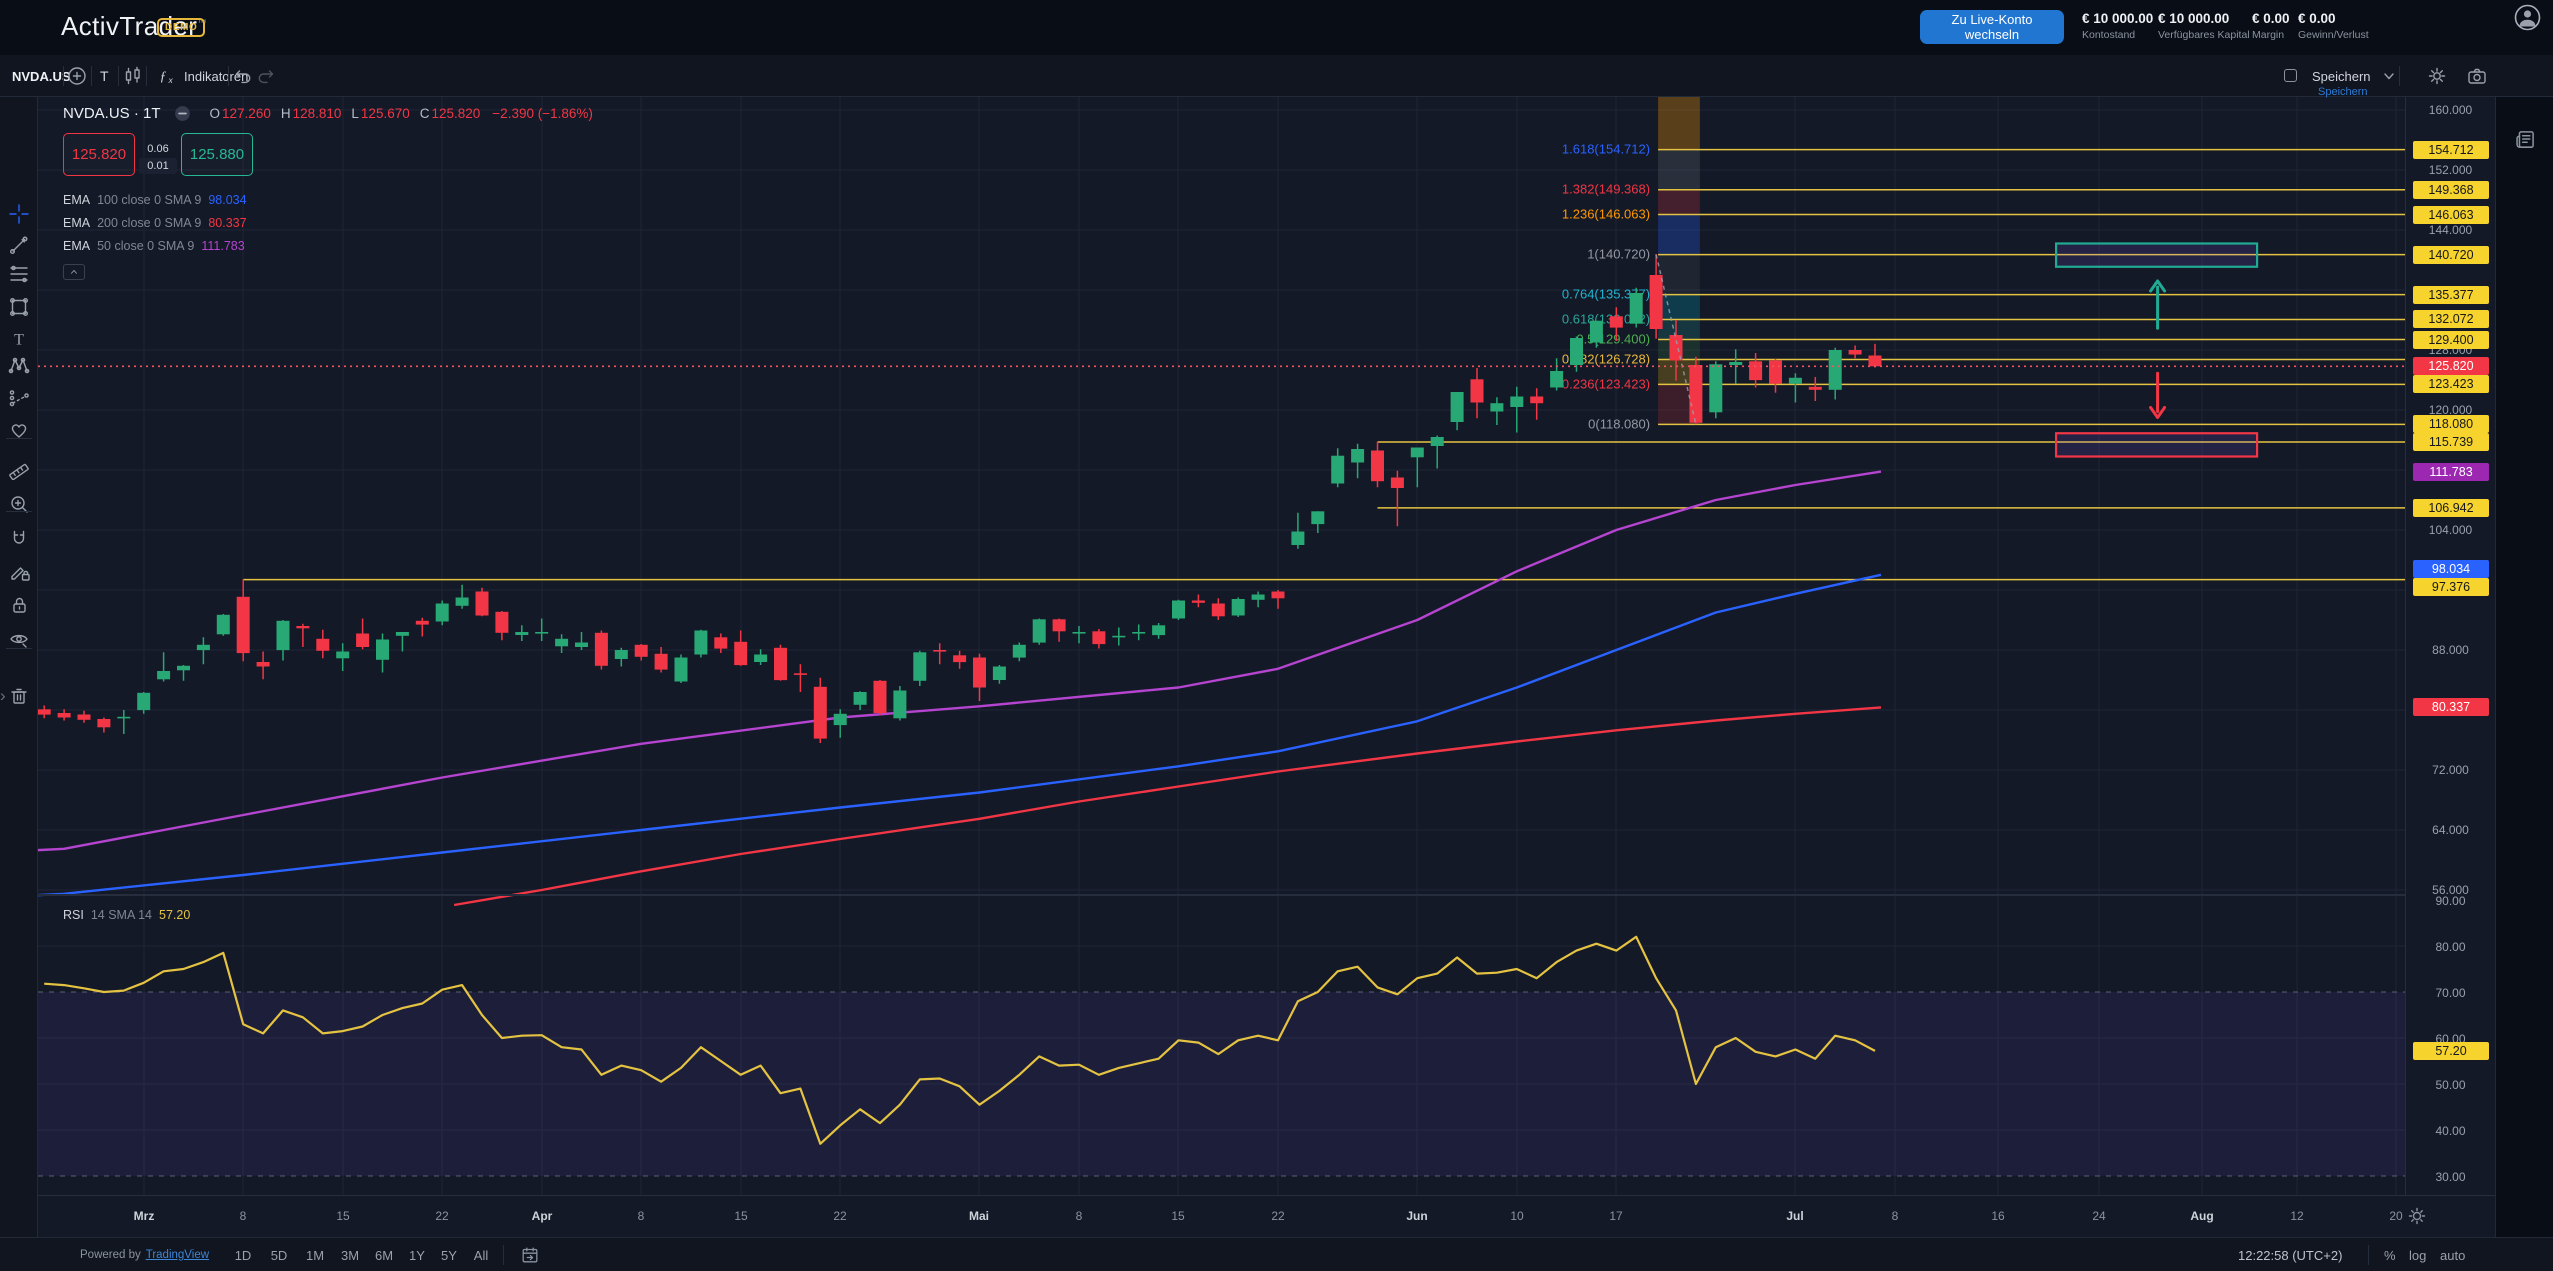 This screenshot has width=2553, height=1271. I want to click on switch-to-live-button: Zu Live-Konto wechseln, so click(1992, 27).